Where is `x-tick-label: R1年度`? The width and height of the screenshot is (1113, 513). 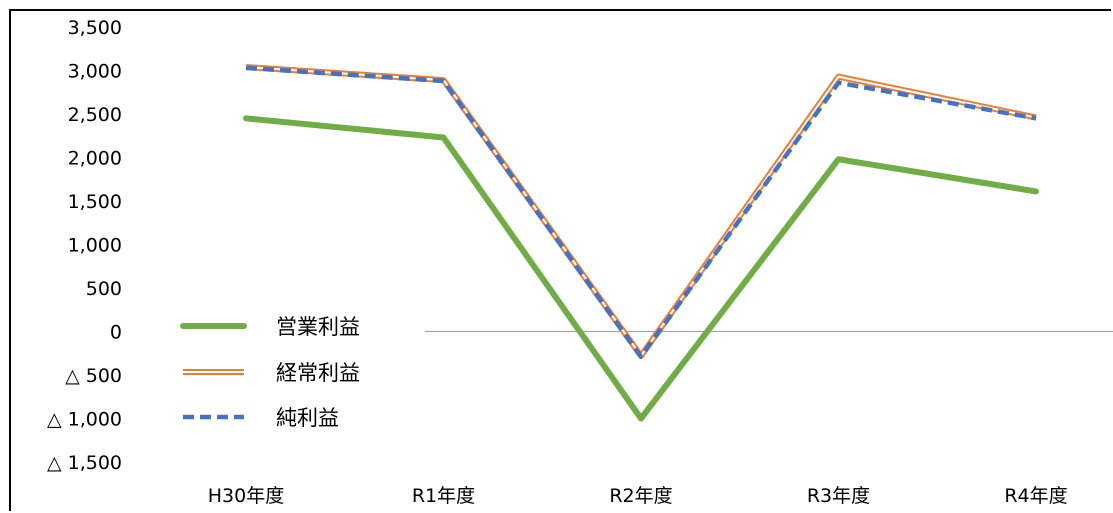
x-tick-label: R1年度 is located at coordinates (443, 496).